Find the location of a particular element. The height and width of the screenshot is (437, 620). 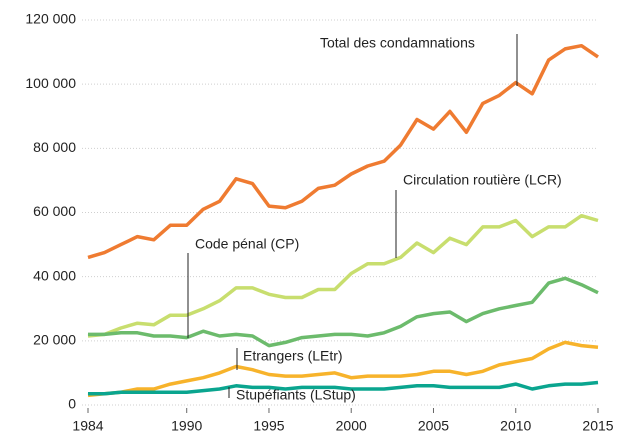

x-tick-label: 2010 is located at coordinates (515, 426).